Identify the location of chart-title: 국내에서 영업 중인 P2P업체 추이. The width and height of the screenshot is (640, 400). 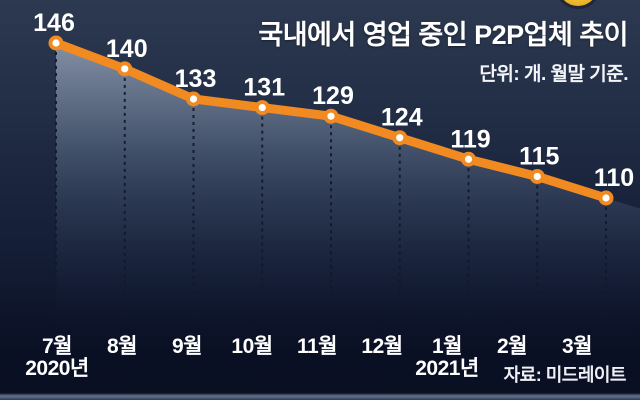
(443, 35).